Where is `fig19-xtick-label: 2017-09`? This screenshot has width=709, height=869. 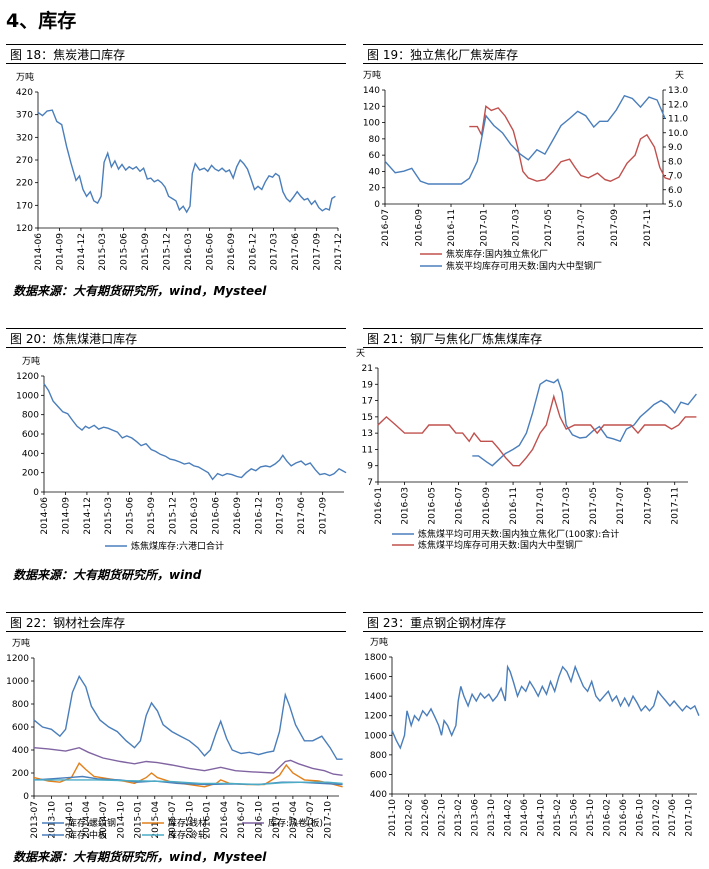 fig19-xtick-label: 2017-09 is located at coordinates (615, 228).